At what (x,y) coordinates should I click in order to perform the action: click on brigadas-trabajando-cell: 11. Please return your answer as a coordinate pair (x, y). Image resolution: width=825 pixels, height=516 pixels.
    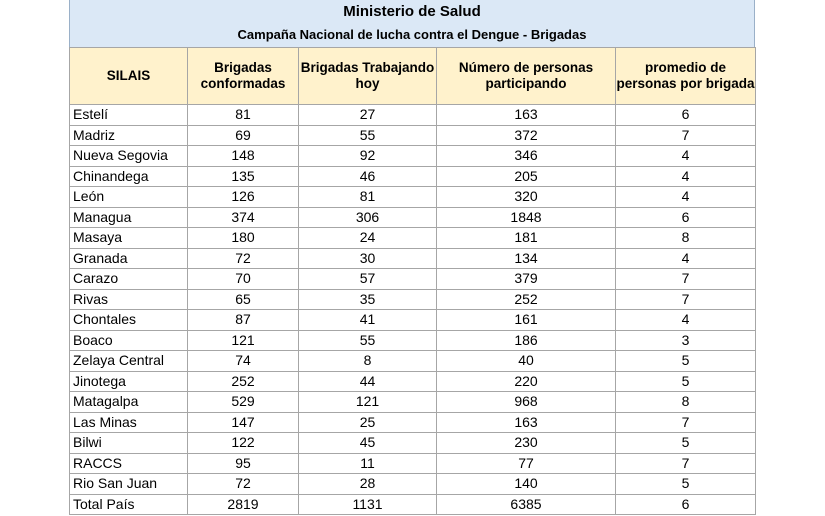
    Looking at the image, I should click on (367, 463).